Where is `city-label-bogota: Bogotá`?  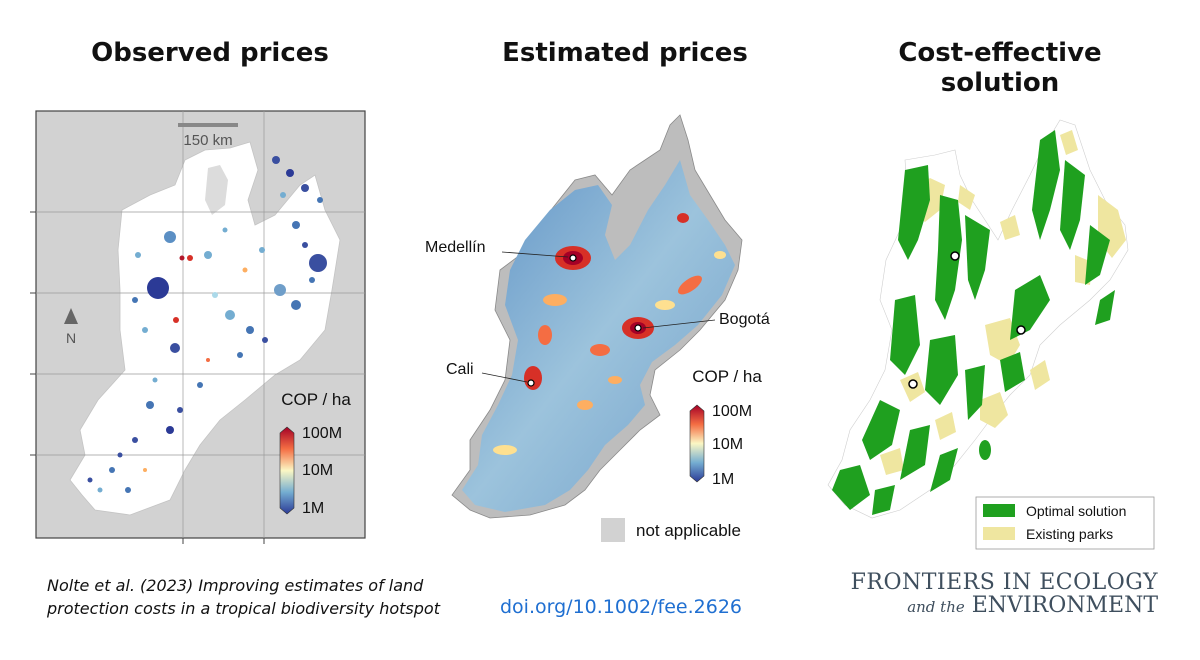 city-label-bogota: Bogotá is located at coordinates (744, 319).